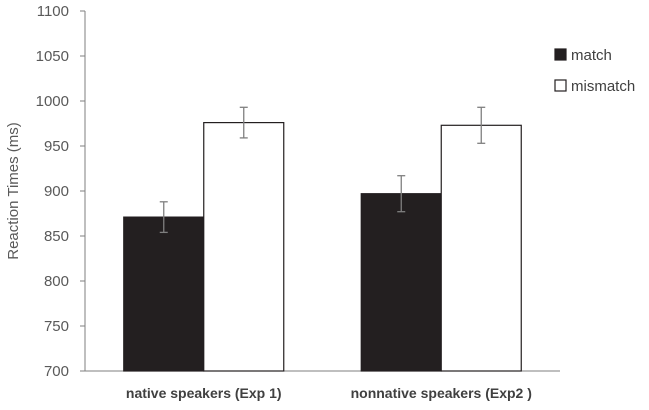  I want to click on legend-label: mismatch, so click(603, 86).